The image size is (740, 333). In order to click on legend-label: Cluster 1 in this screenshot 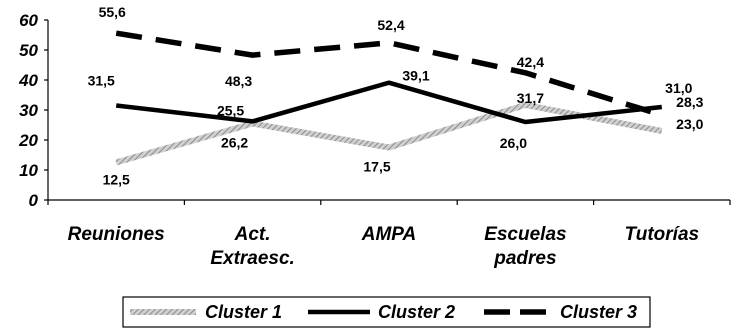, I will do `click(243, 312)`.